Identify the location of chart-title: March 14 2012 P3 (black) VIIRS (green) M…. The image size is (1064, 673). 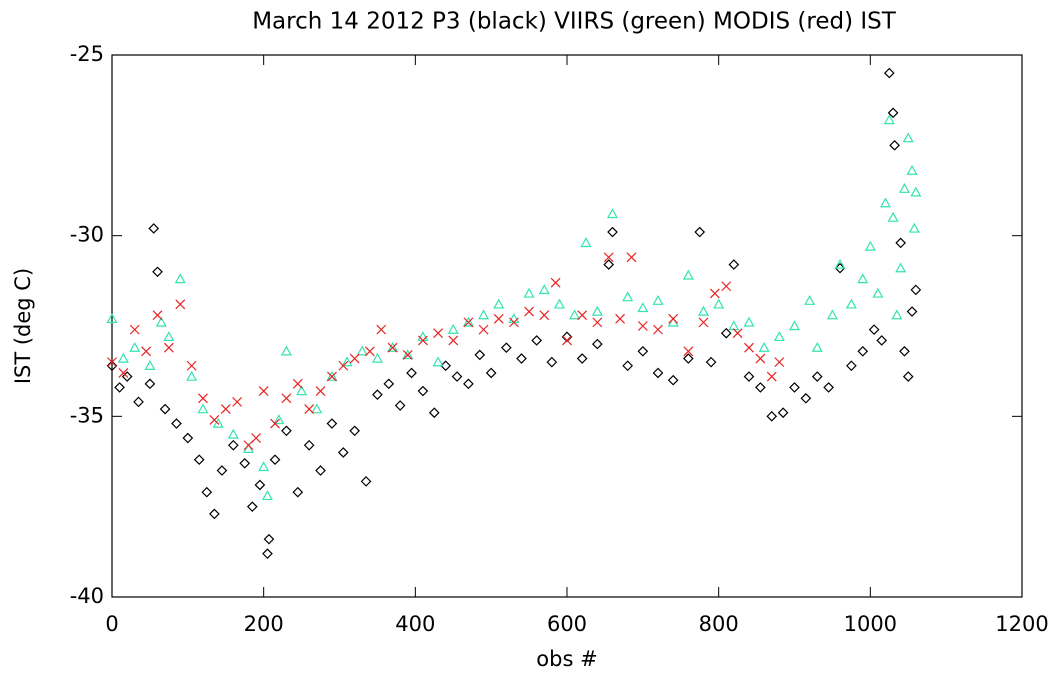
(574, 22).